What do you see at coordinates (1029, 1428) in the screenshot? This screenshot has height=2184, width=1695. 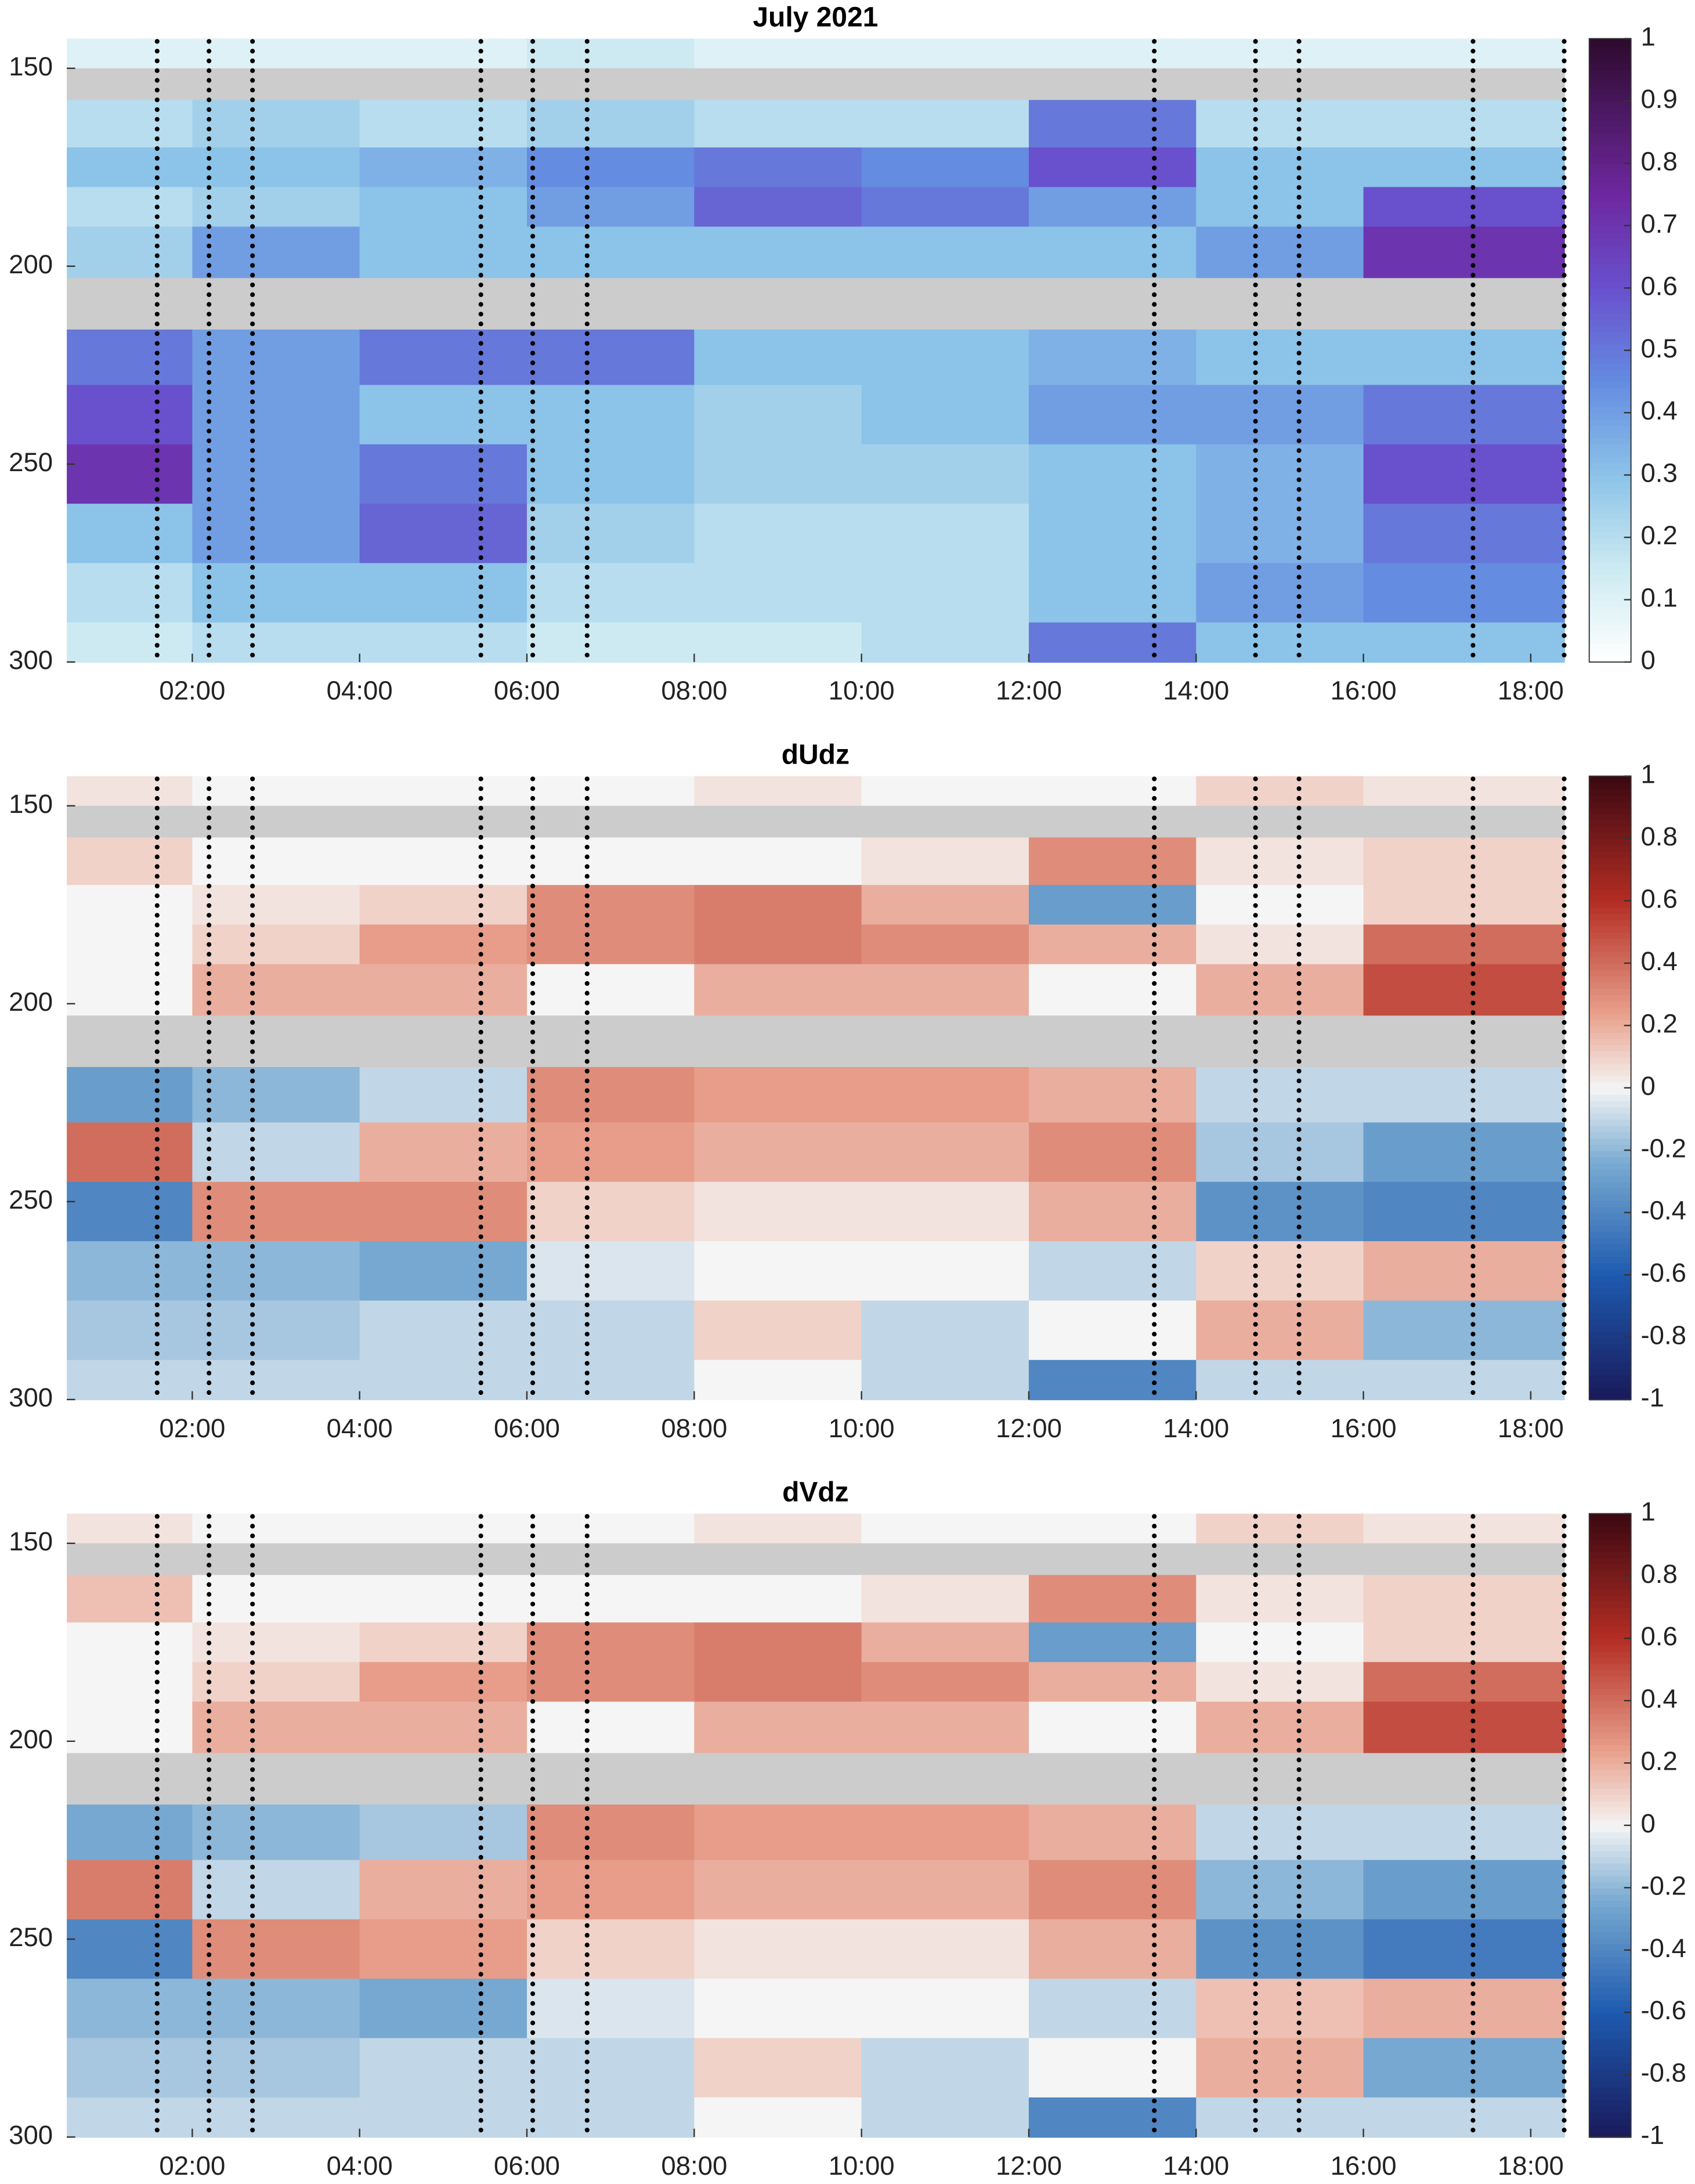 I see `x-tick-label: 12:00` at bounding box center [1029, 1428].